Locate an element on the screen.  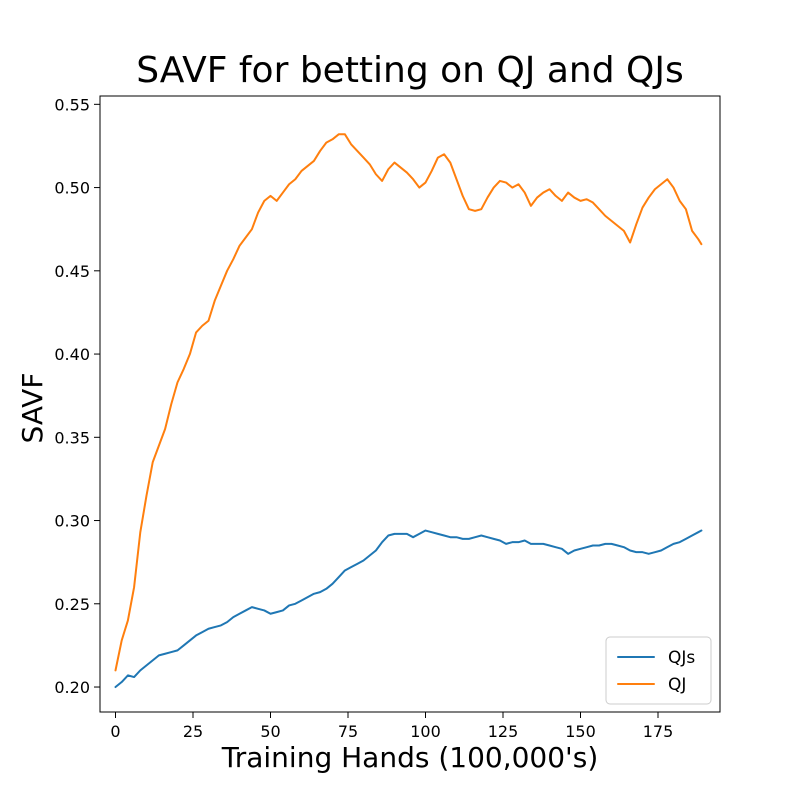
y-tick-label: 0.40 is located at coordinates (72, 354).